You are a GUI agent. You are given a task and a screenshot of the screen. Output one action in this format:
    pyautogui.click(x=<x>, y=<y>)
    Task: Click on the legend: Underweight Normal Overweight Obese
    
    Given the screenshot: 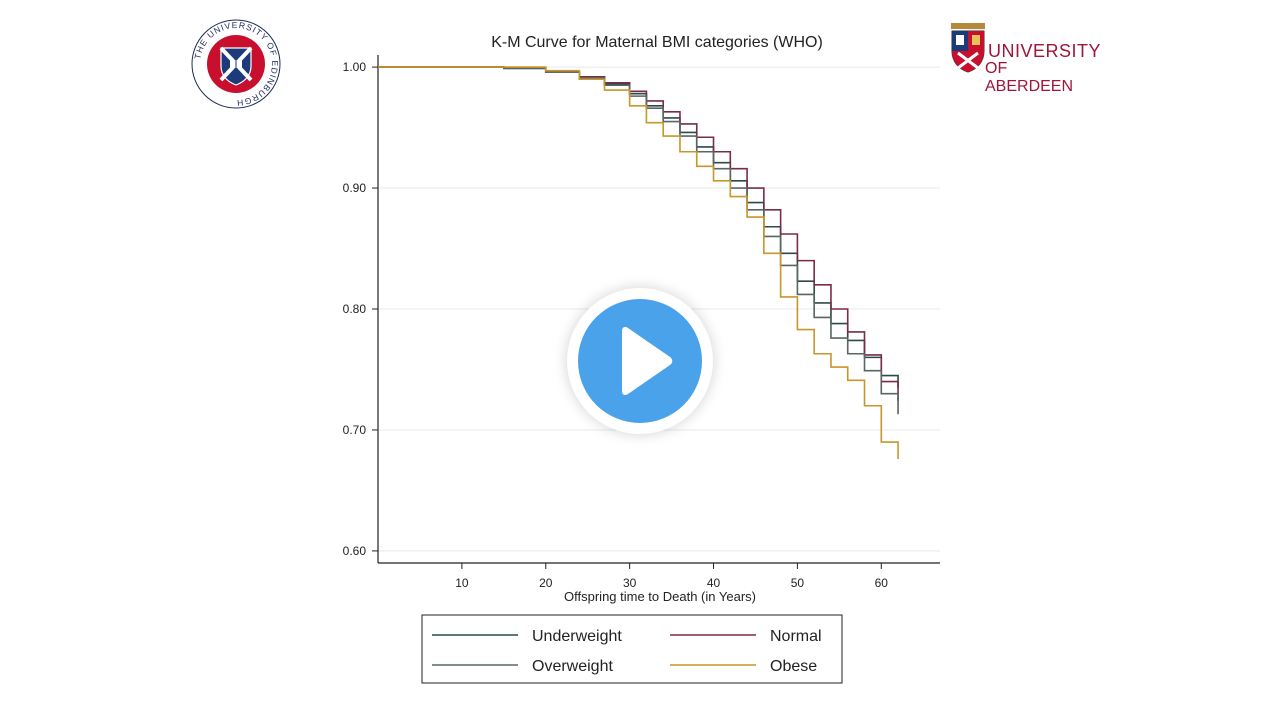 What is the action you would take?
    pyautogui.click(x=632, y=649)
    